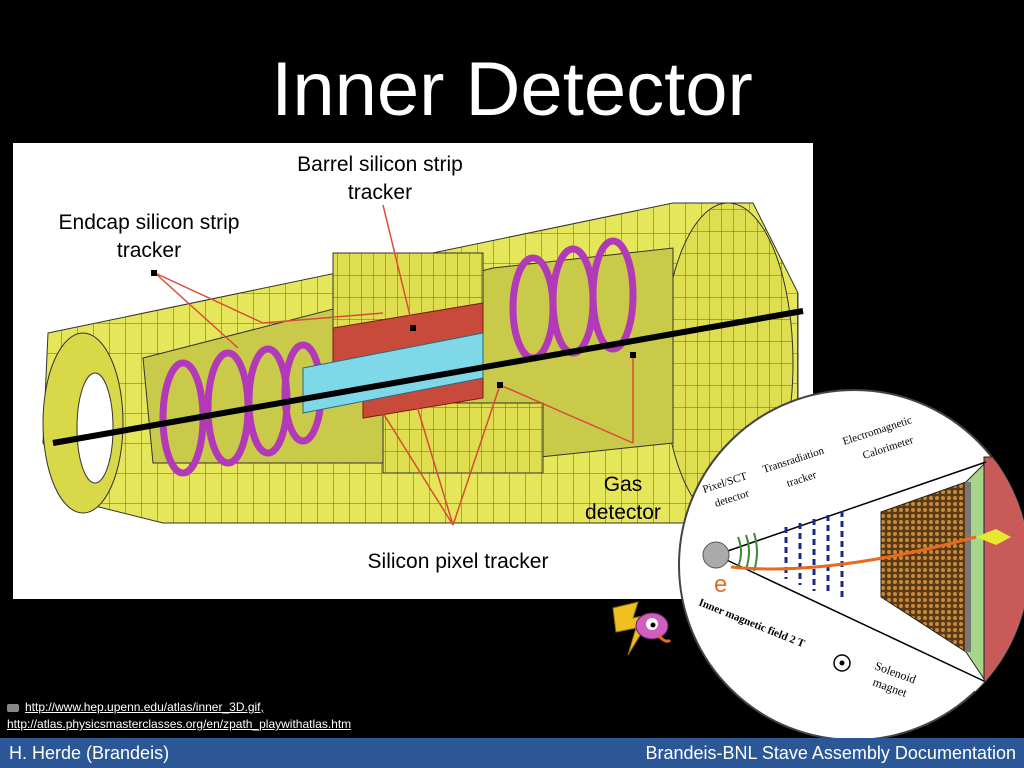 This screenshot has width=1024, height=768. Describe the element at coordinates (380, 164) in the screenshot. I see `barrel-sct-label-line1: Barrel silicon strip` at that location.